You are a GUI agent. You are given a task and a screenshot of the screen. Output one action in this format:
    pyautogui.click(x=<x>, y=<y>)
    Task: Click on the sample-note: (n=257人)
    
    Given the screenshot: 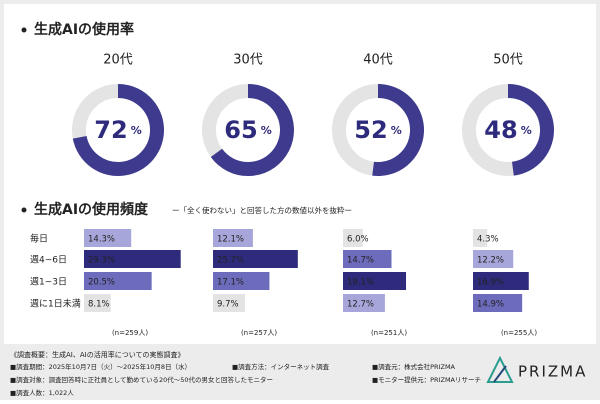 What is the action you would take?
    pyautogui.click(x=259, y=333)
    